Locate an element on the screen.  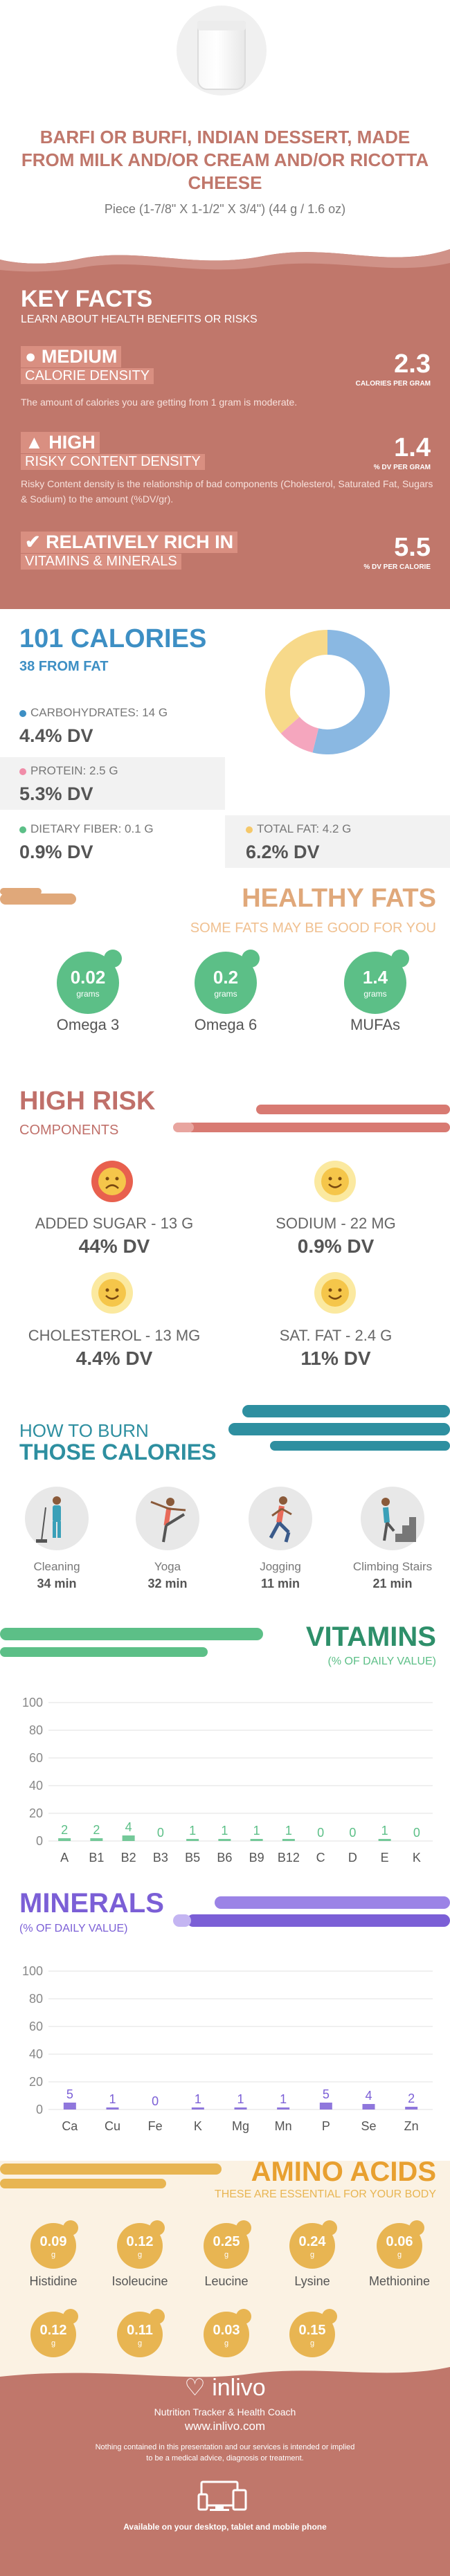
vitamins-category-label: B6 is located at coordinates (224, 1858).